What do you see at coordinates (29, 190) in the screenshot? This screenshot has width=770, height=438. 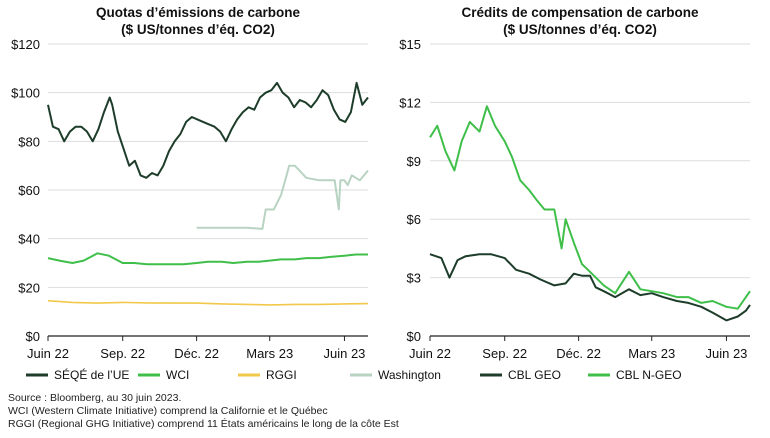 I see `y-tick-label: $60` at bounding box center [29, 190].